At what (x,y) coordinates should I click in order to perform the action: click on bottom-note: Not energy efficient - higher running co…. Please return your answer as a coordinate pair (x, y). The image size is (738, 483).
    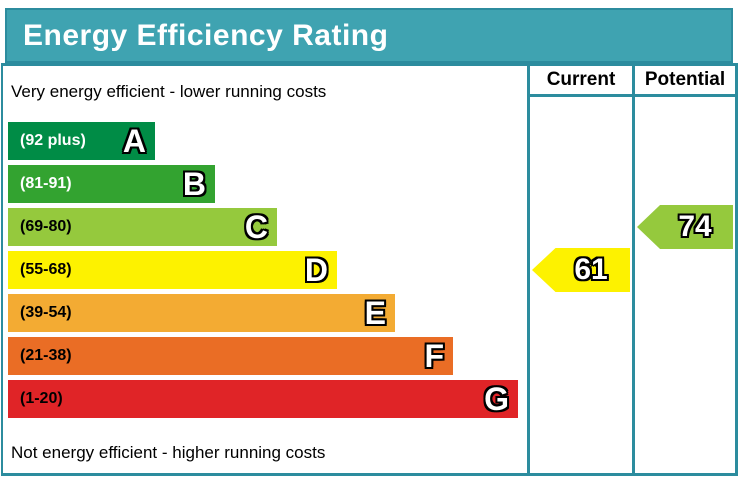
    Looking at the image, I should click on (168, 452).